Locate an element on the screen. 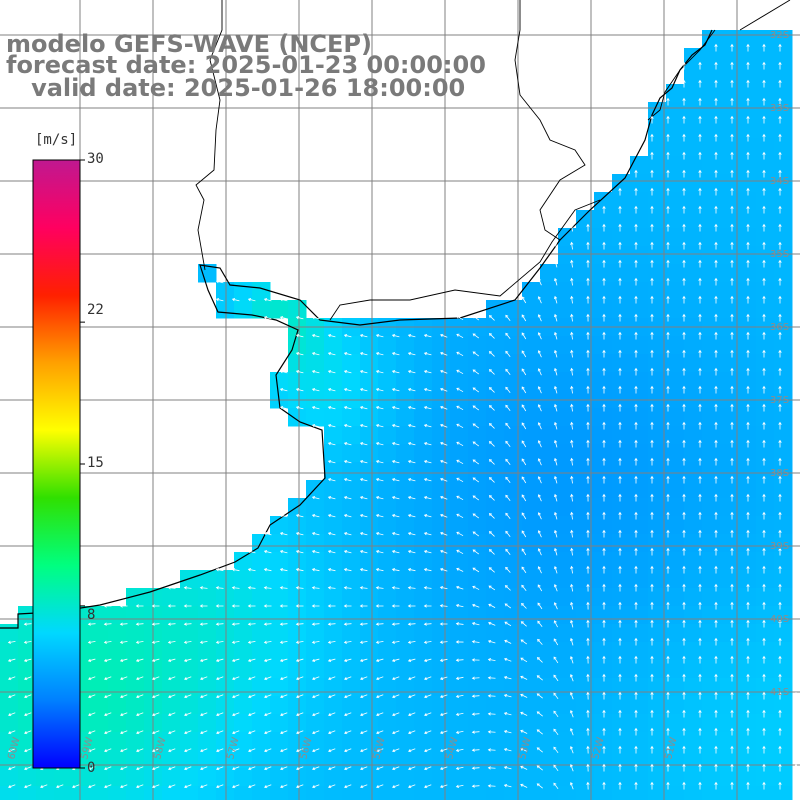 Image resolution: width=800 pixels, height=800 pixels. colorbar-tick-15: 15 is located at coordinates (95, 463).